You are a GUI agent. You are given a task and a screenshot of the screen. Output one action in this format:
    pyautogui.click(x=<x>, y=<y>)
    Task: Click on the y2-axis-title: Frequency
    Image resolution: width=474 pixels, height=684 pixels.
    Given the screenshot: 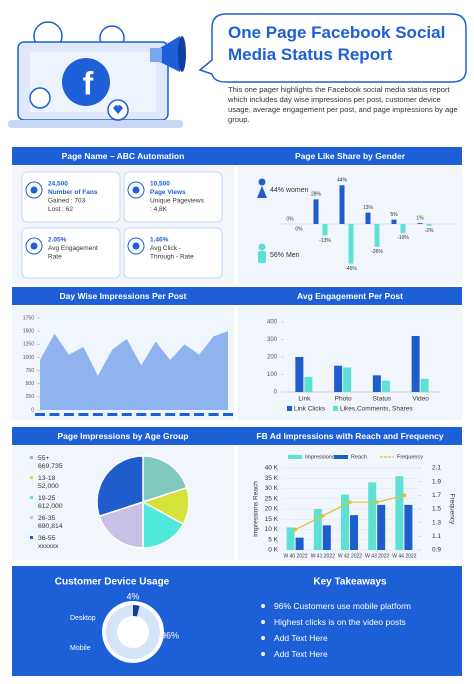 What is the action you would take?
    pyautogui.click(x=451, y=509)
    